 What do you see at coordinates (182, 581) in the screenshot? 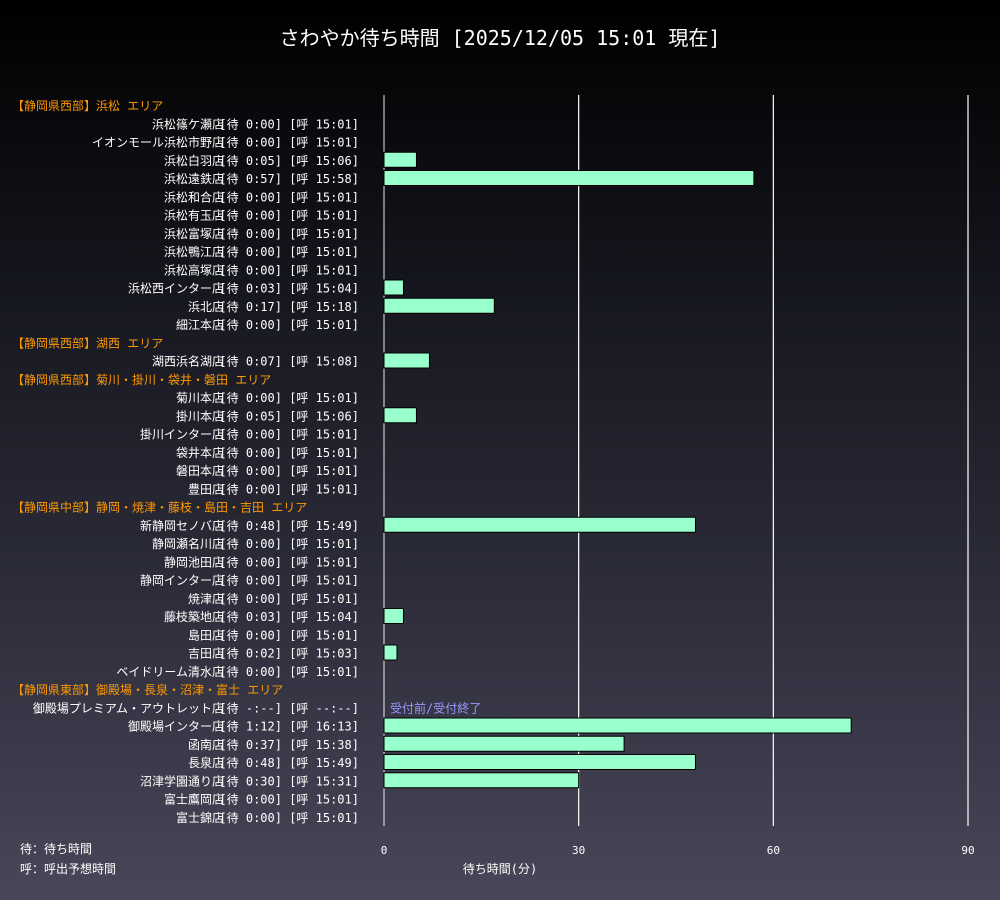
I see `store-name: 静岡インター店` at bounding box center [182, 581].